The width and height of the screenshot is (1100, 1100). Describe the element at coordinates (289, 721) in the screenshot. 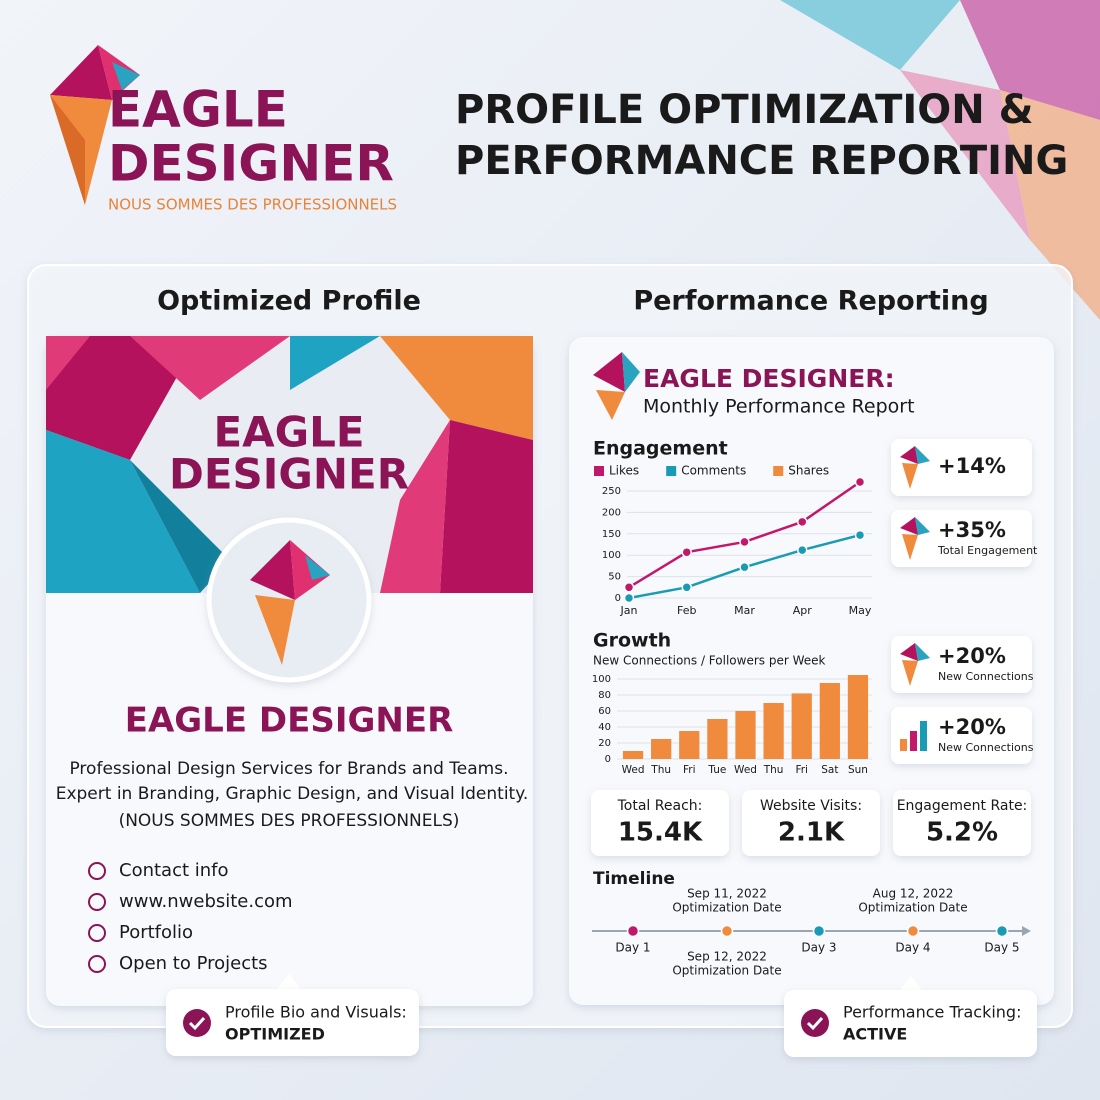

I see `profile-name: EAGLE DESIGNER` at that location.